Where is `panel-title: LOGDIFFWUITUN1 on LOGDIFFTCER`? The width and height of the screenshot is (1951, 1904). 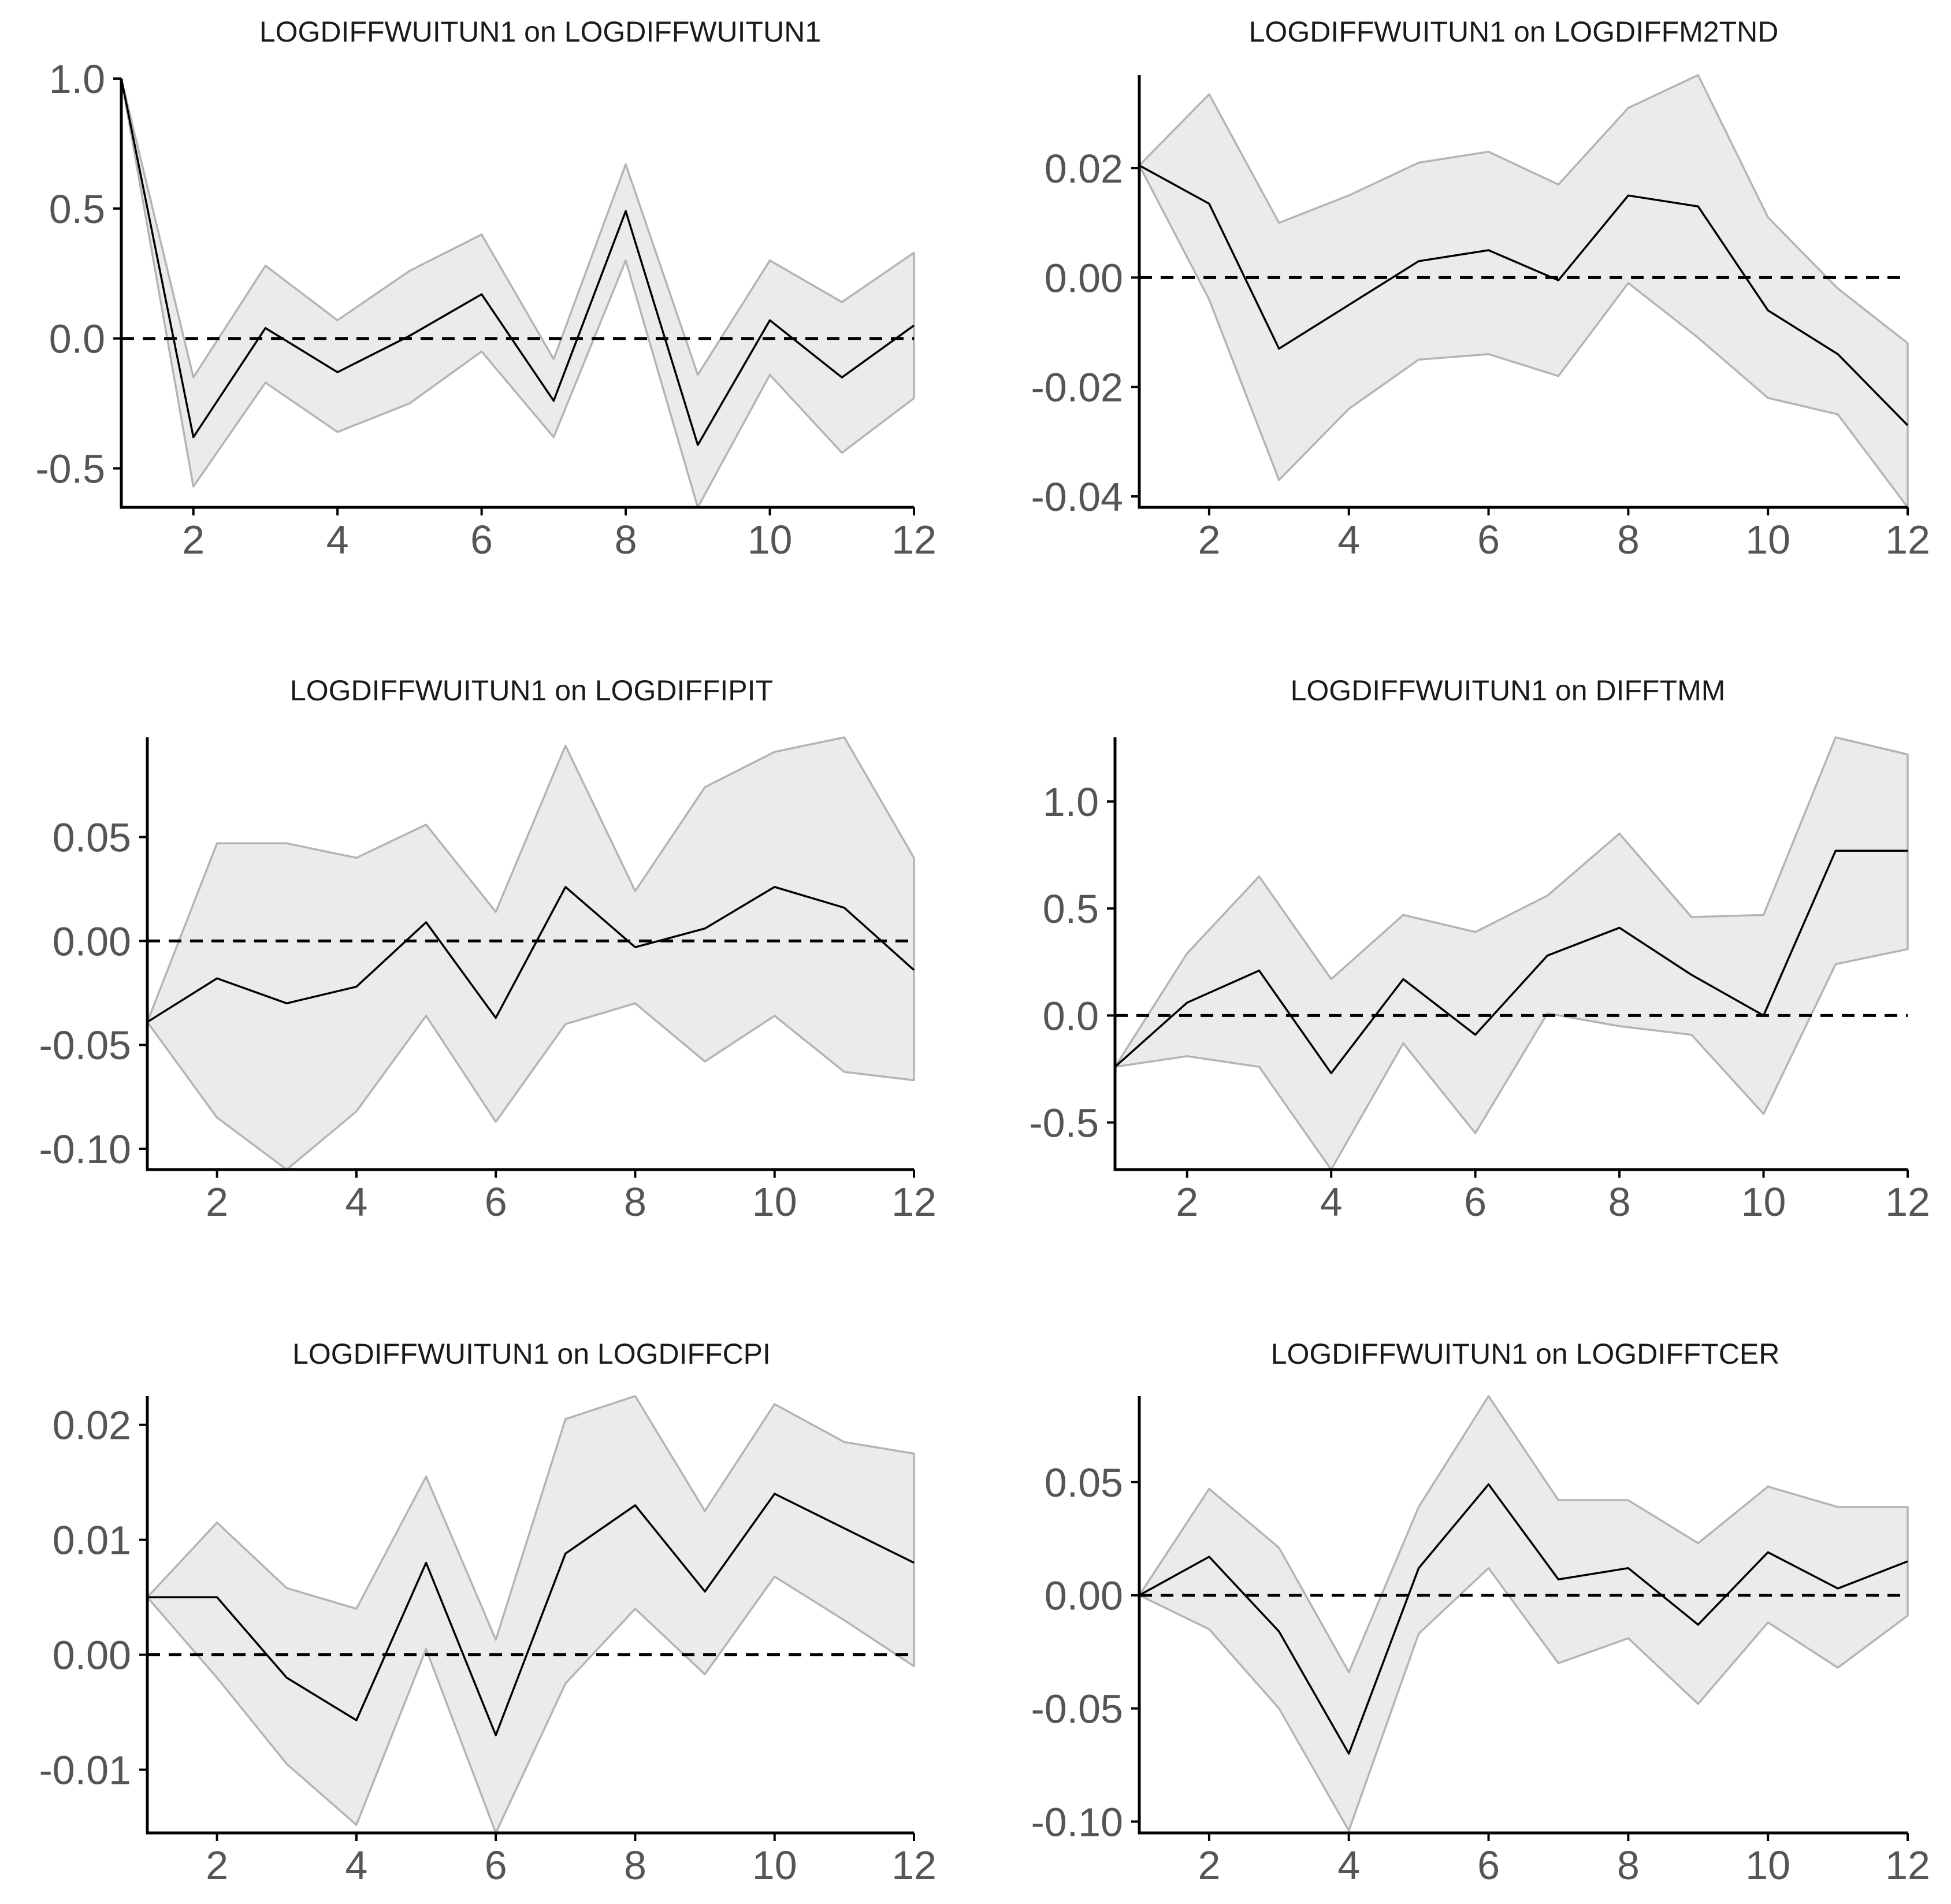
panel-title: LOGDIFFWUITUN1 on LOGDIFFTCER is located at coordinates (1525, 1354).